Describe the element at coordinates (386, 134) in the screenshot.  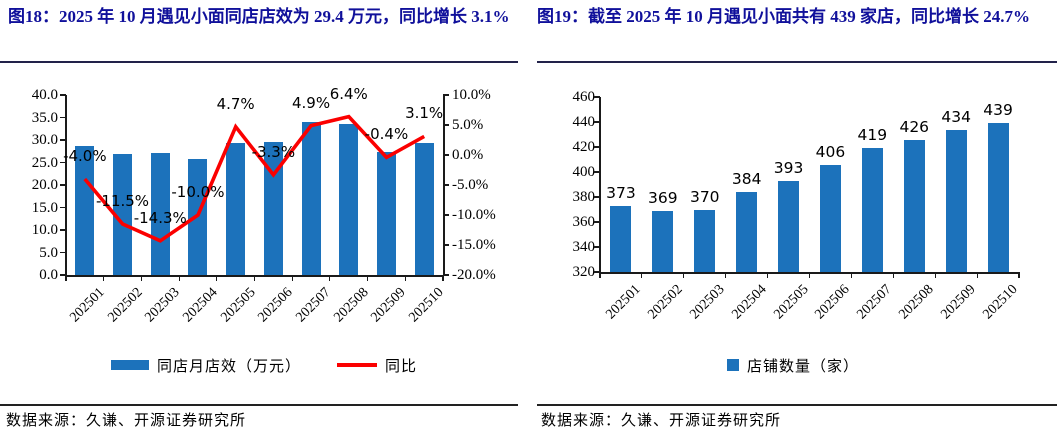
I see `line-point-label: -0.4%` at that location.